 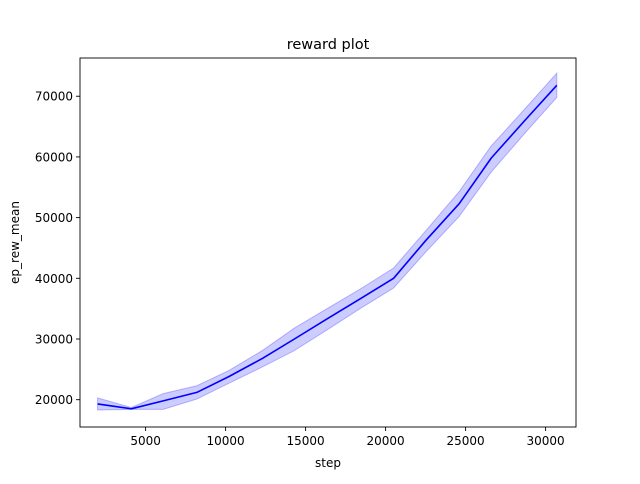 I want to click on y-tick-label: 40000, so click(x=54, y=279).